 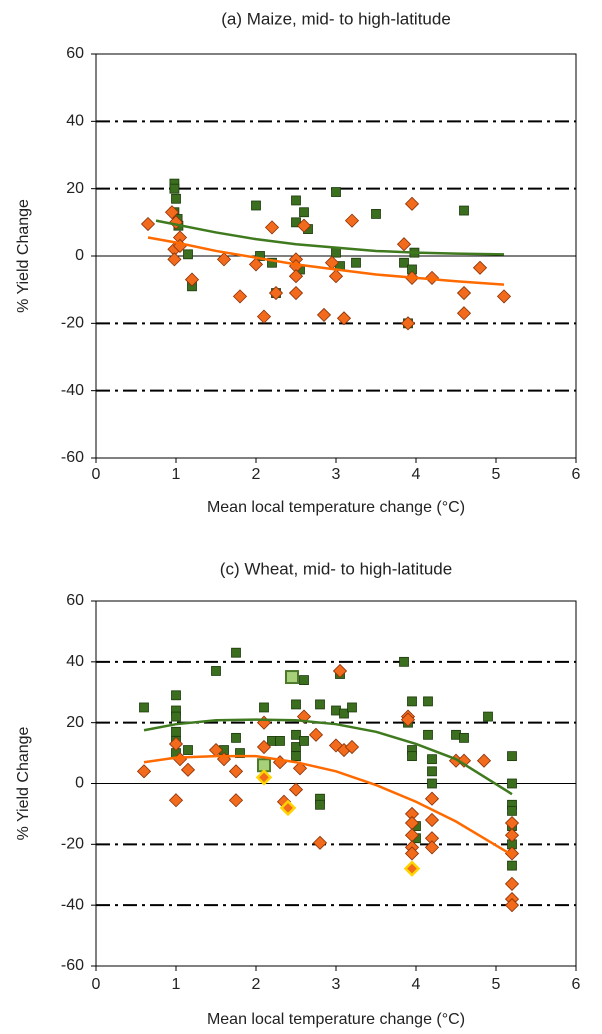 I want to click on x-tick-label: 4, so click(x=416, y=474).